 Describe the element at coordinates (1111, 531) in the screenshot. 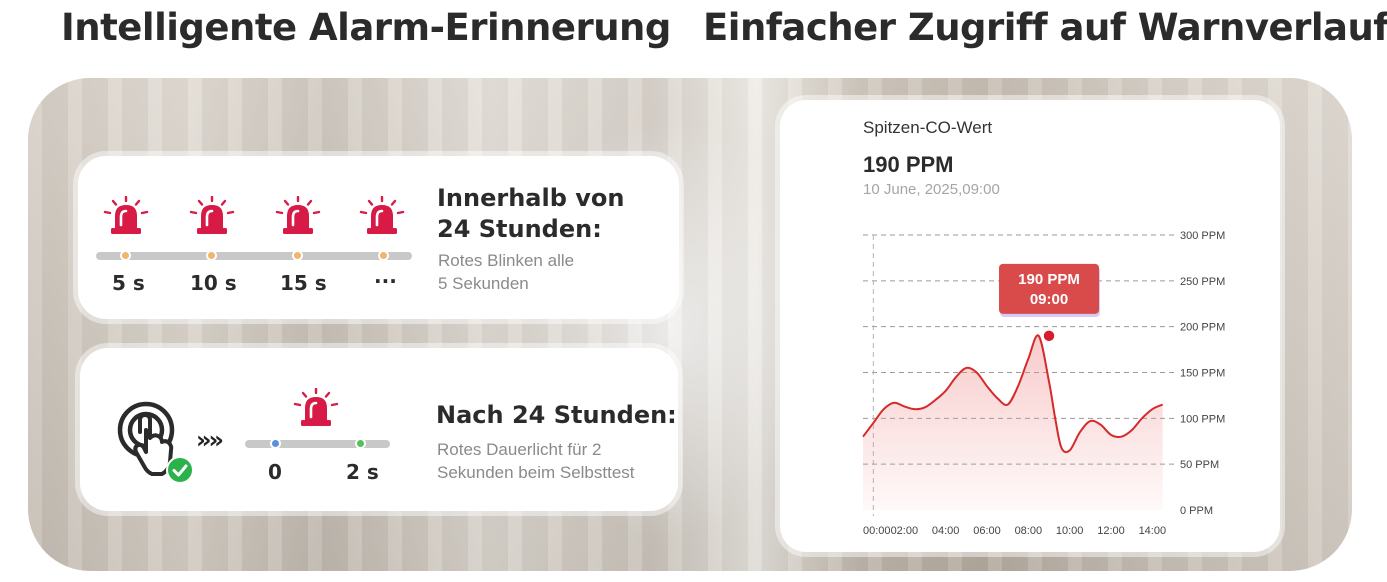

I see `x-tick-label: 12:00` at that location.